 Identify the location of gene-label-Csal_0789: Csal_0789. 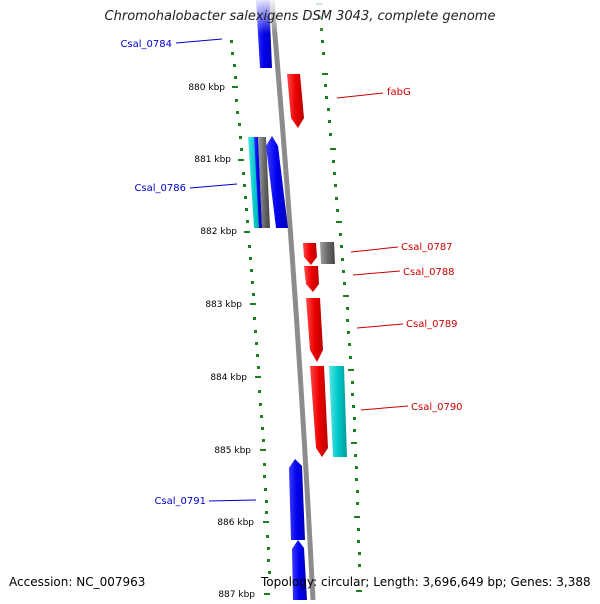
(432, 324).